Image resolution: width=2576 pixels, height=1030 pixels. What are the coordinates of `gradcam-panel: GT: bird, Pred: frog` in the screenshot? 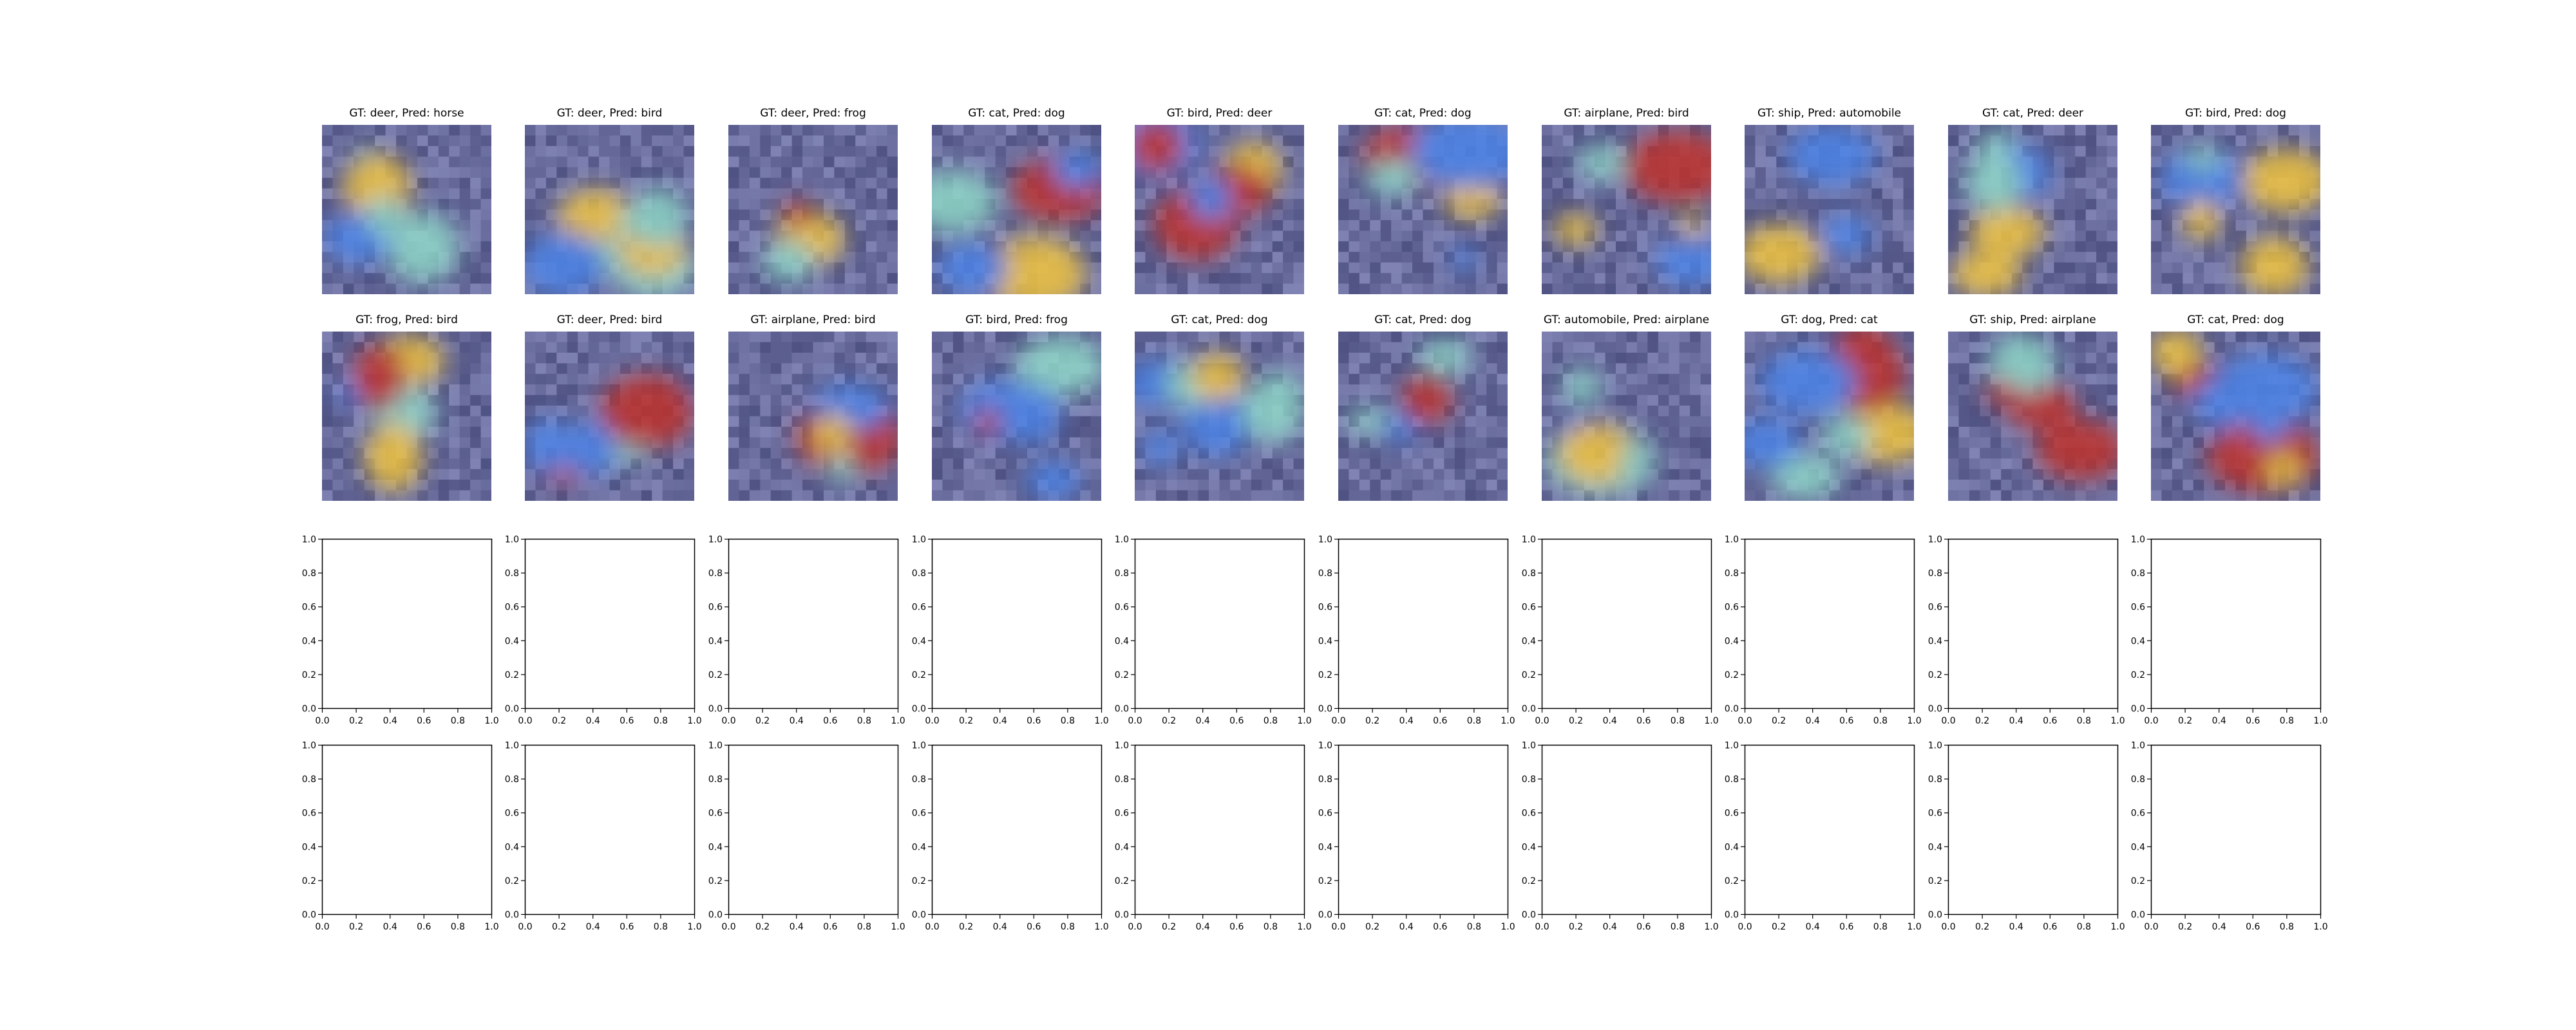 It's located at (1016, 408).